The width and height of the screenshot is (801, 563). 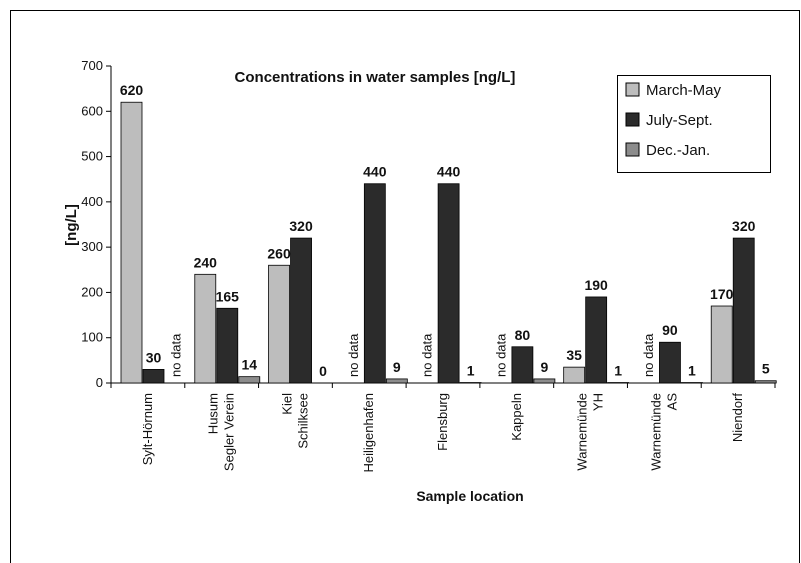 I want to click on x-tick-label: Niendorf, so click(x=737, y=418).